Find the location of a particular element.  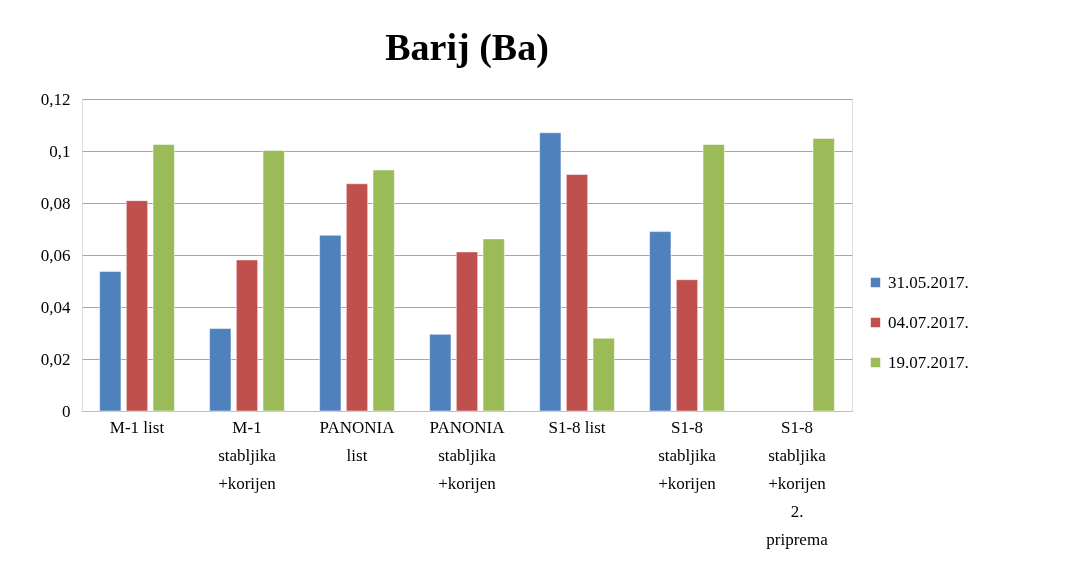

x-tick-label: S1-8 list is located at coordinates (577, 427).